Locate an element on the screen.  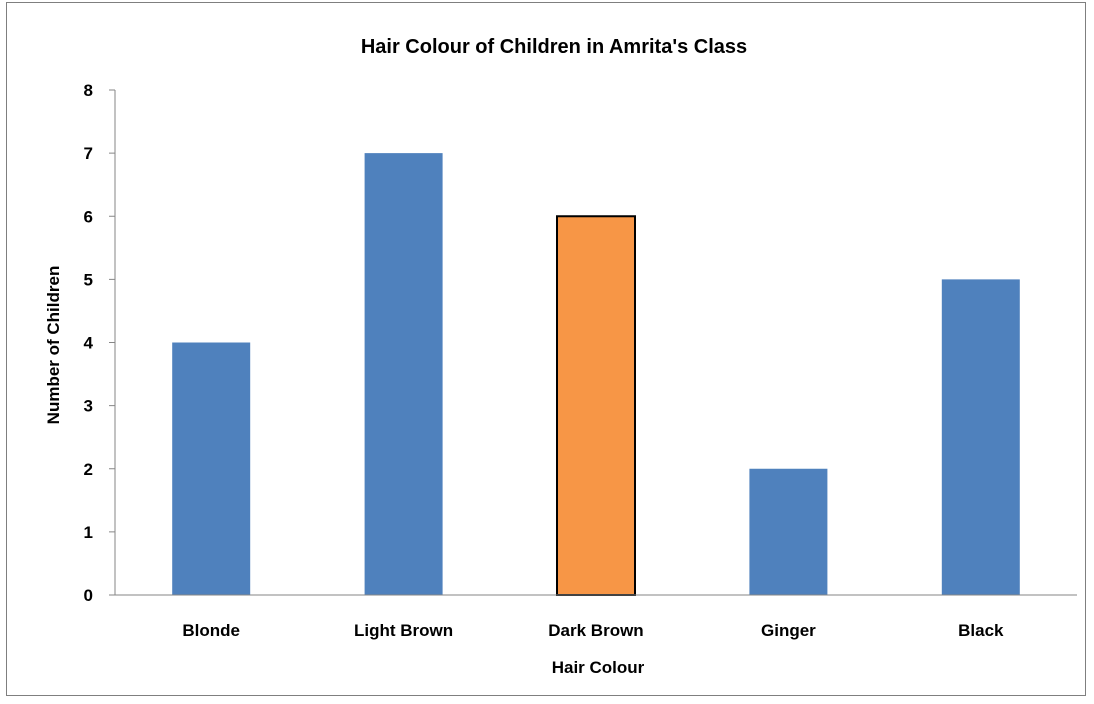
x-tick-label: Blonde is located at coordinates (211, 630).